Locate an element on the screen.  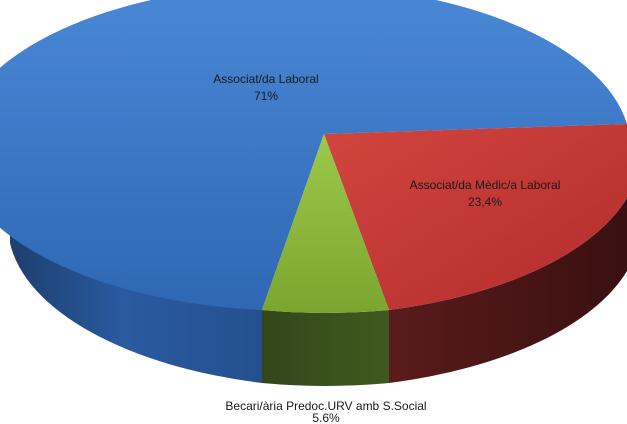
value-becari-predoc: 5.6% is located at coordinates (326, 417).